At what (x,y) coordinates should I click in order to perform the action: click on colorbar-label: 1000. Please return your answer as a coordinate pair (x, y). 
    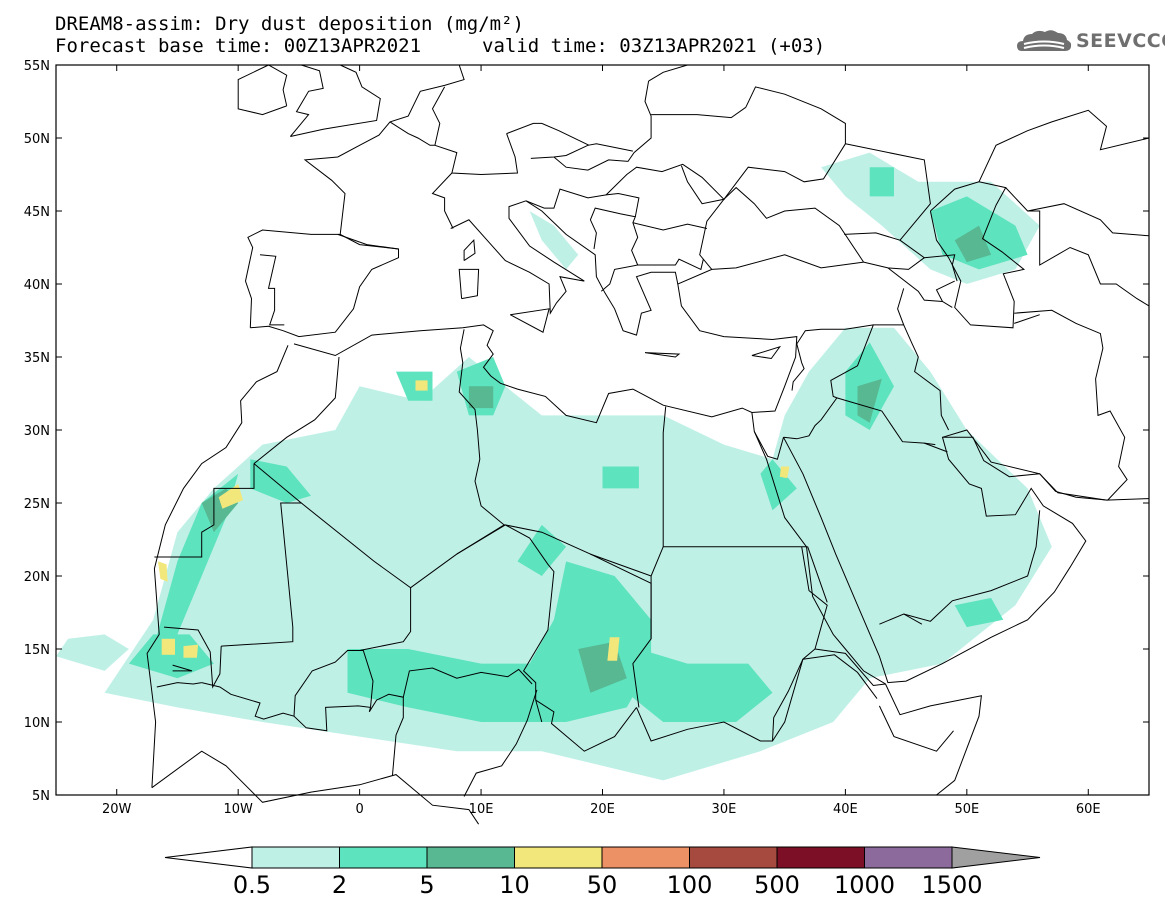
    Looking at the image, I should click on (864, 885).